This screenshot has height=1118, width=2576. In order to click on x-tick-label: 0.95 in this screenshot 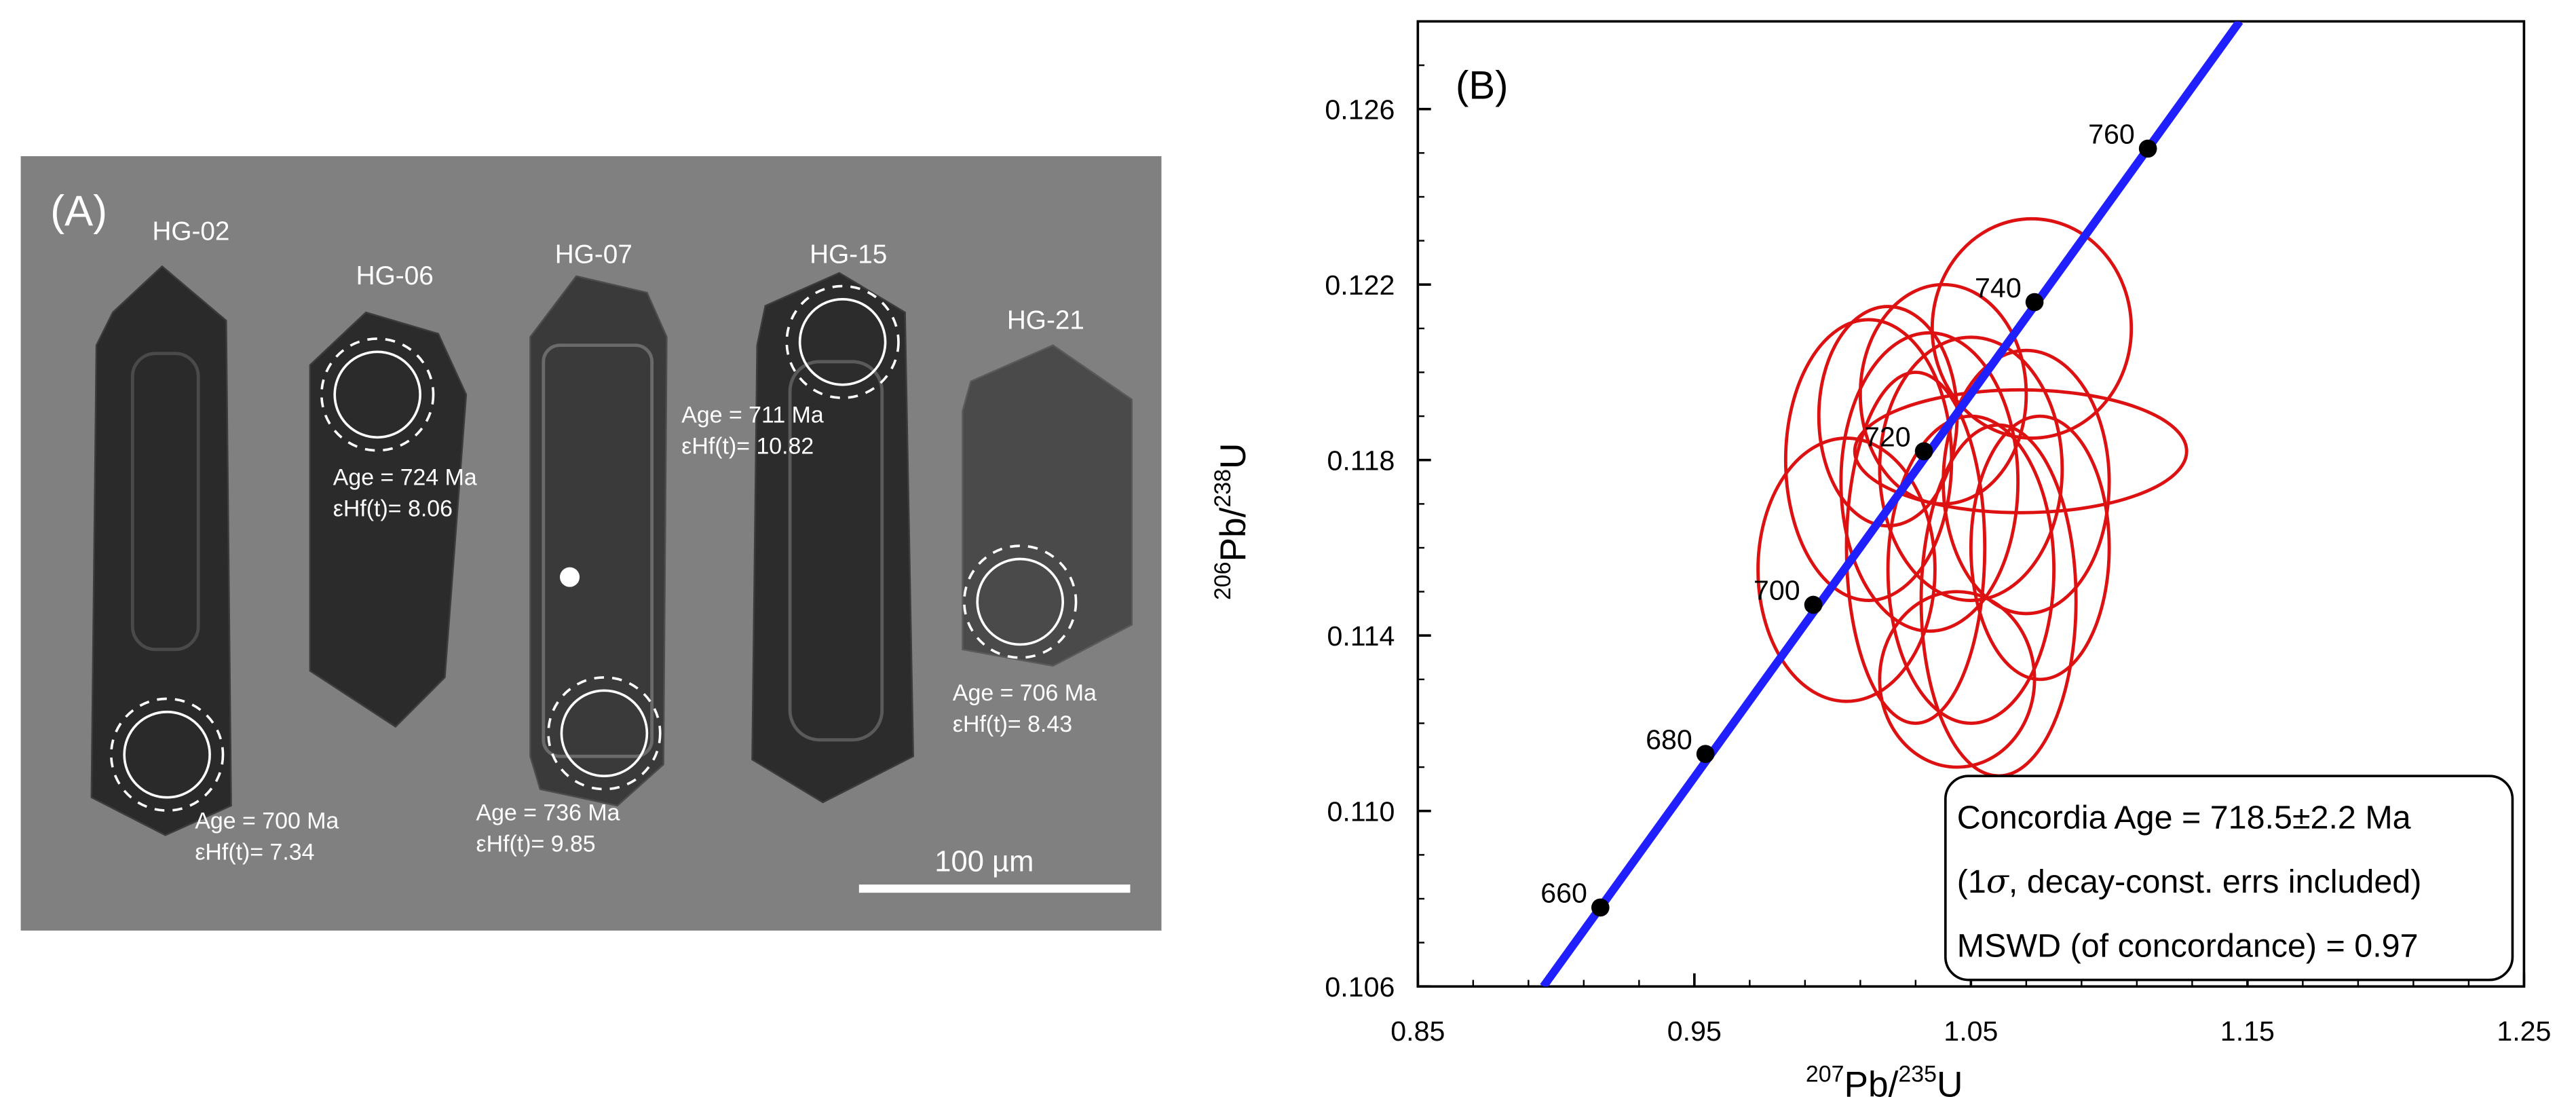, I will do `click(1694, 1031)`.